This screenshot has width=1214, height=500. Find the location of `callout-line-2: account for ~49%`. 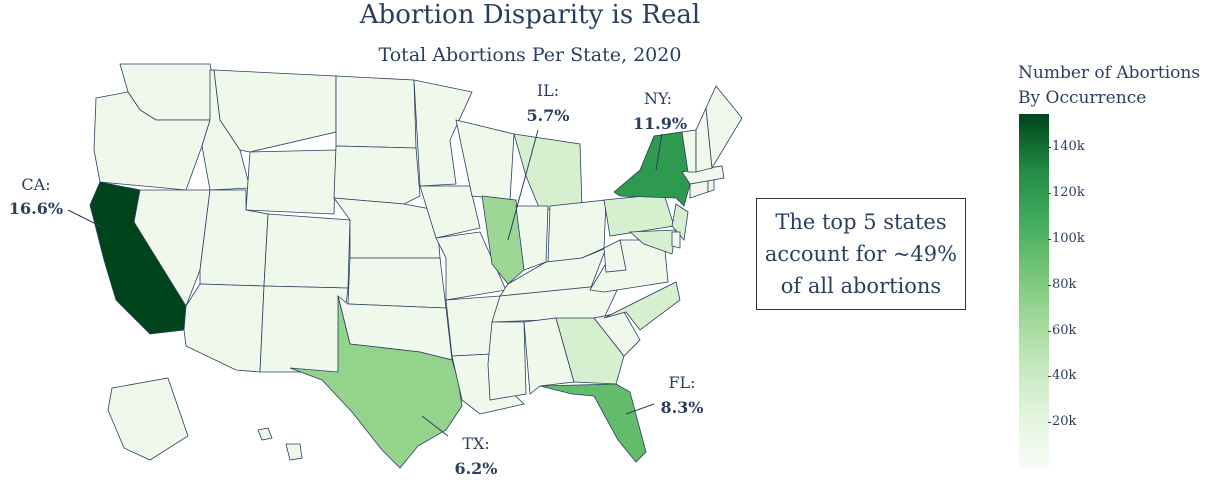

callout-line-2: account for ~49% is located at coordinates (861, 254).